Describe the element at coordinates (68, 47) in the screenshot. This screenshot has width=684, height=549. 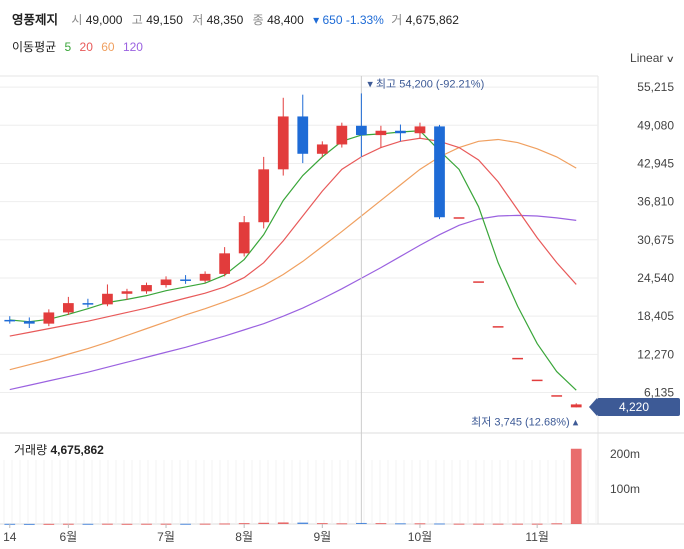
I see `ma-item-5: 5` at that location.